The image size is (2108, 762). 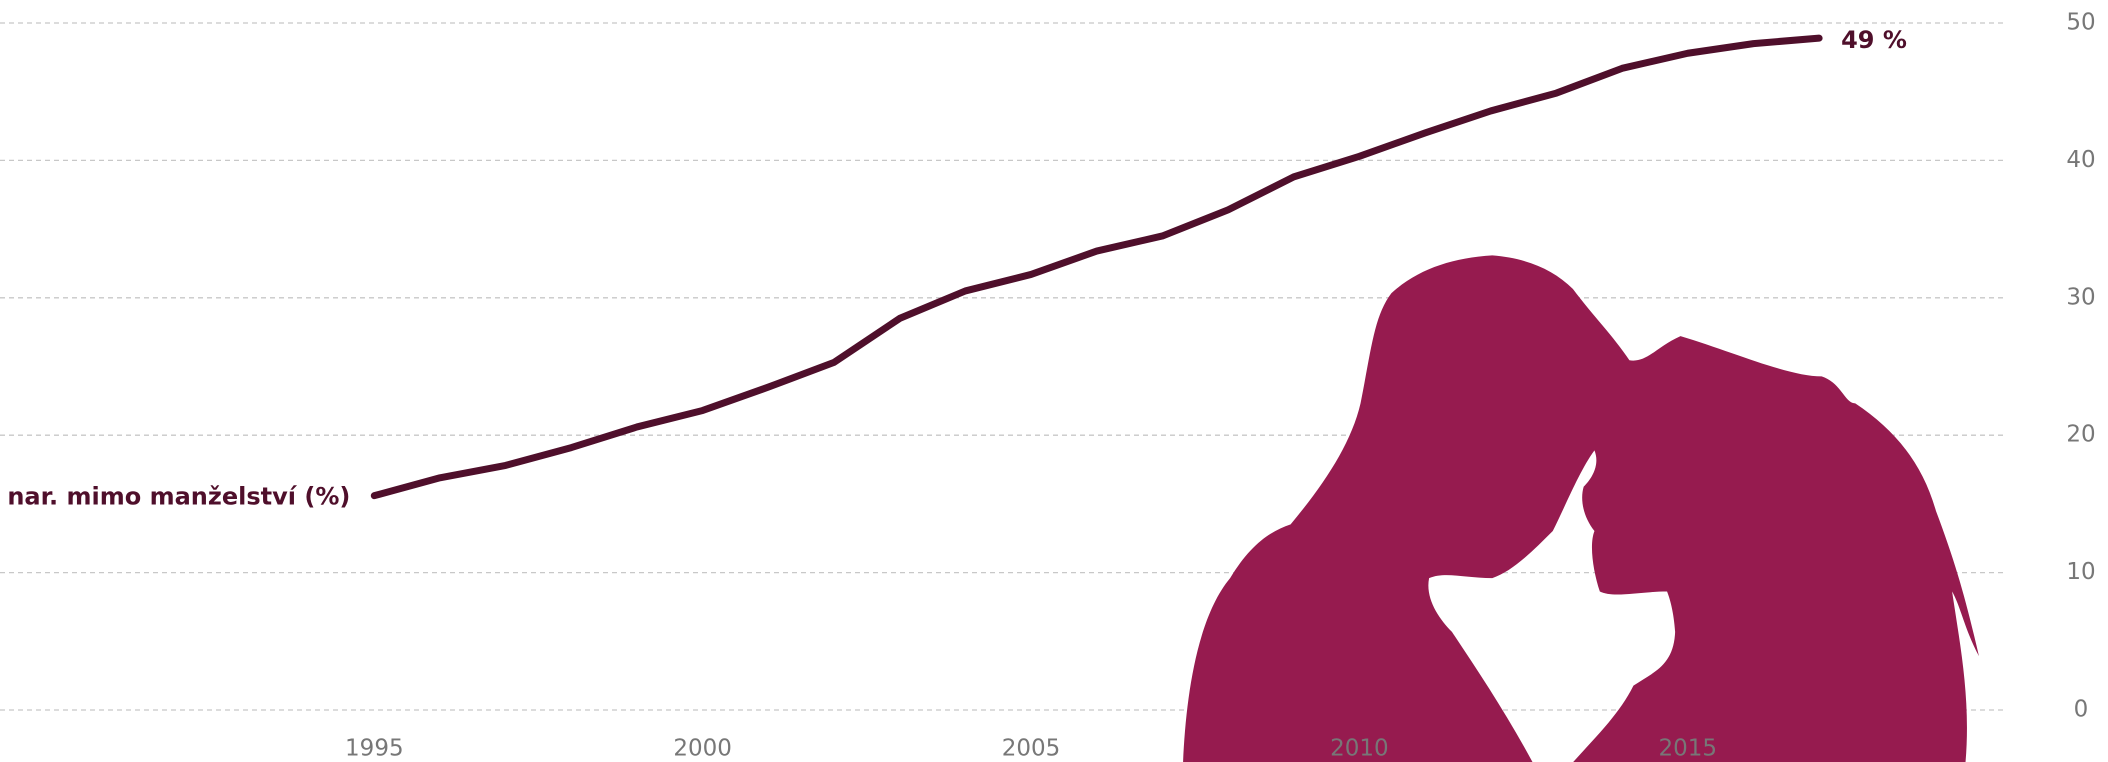 What do you see at coordinates (1359, 749) in the screenshot?
I see `x-tick-label: 2010` at bounding box center [1359, 749].